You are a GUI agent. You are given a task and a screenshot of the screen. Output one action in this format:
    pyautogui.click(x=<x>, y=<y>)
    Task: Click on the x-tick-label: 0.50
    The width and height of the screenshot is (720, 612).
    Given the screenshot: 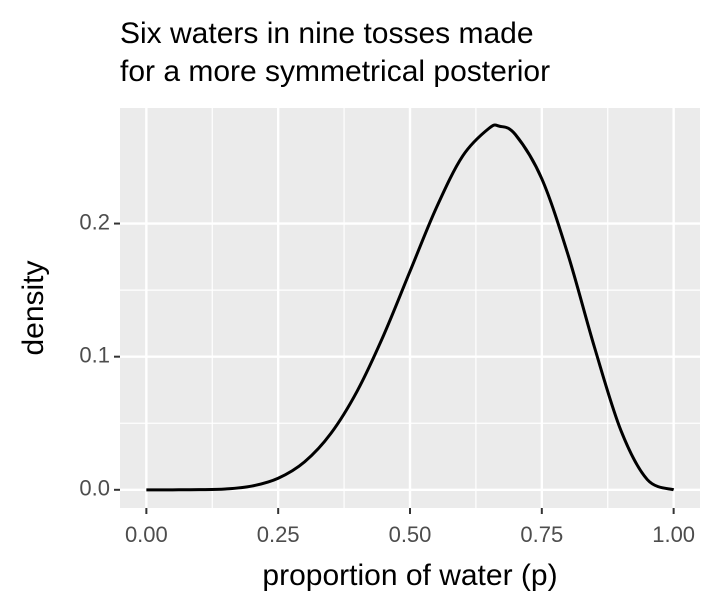 What is the action you would take?
    pyautogui.click(x=410, y=534)
    